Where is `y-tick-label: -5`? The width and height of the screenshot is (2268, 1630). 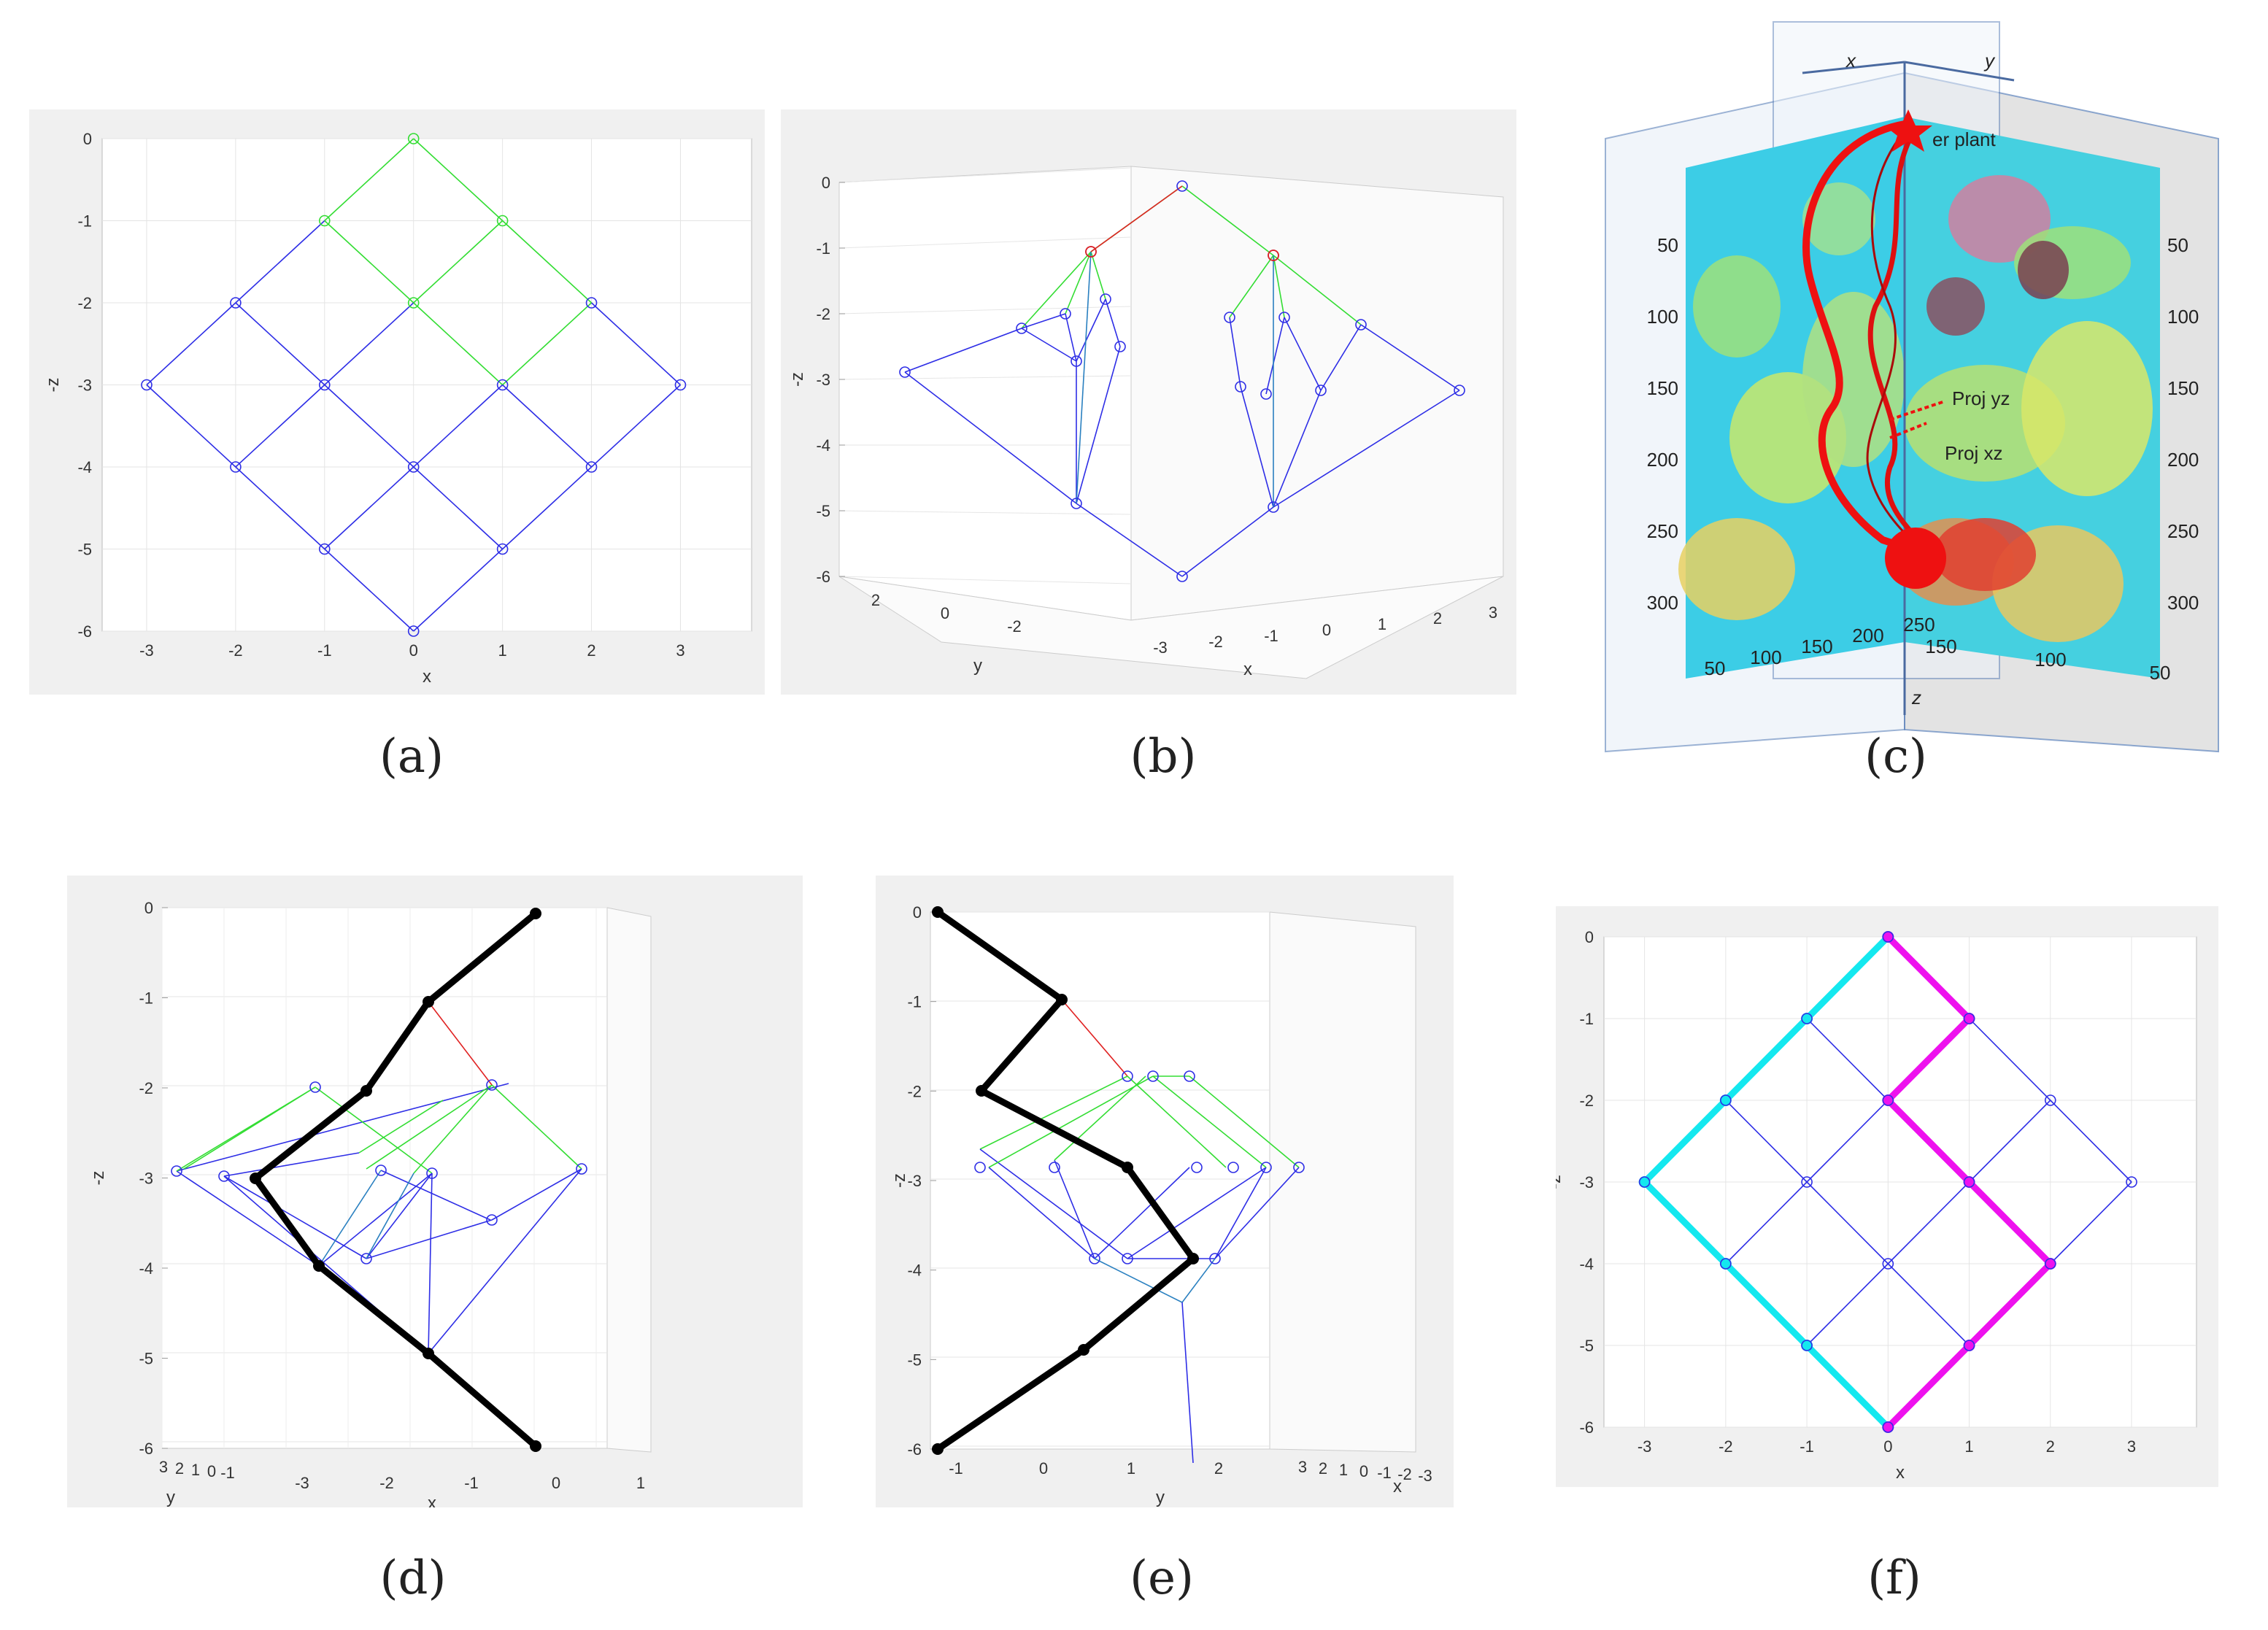 y-tick-label: -5 is located at coordinates (1586, 1346).